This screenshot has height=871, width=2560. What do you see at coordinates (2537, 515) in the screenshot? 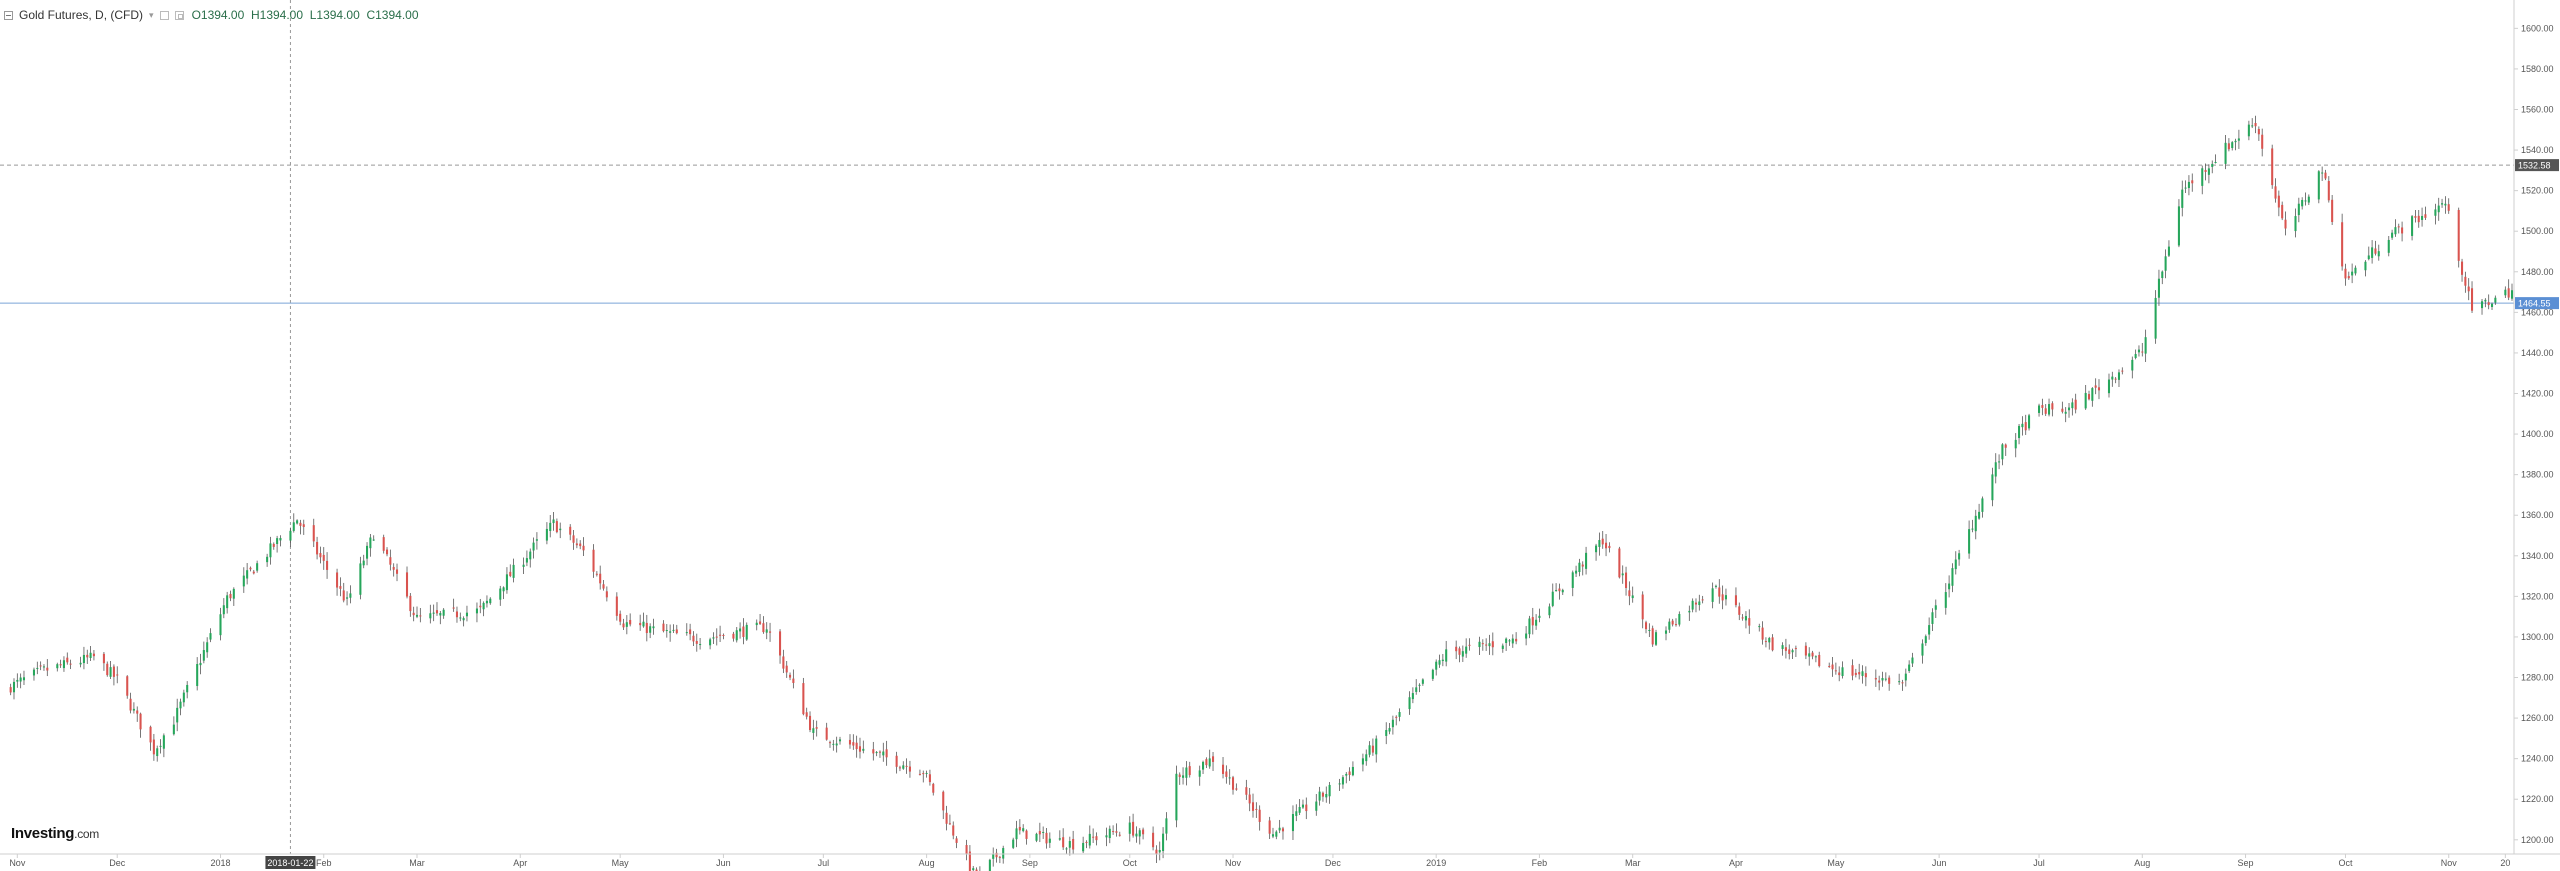
I see `y-tick-label: 1360.00` at bounding box center [2537, 515].